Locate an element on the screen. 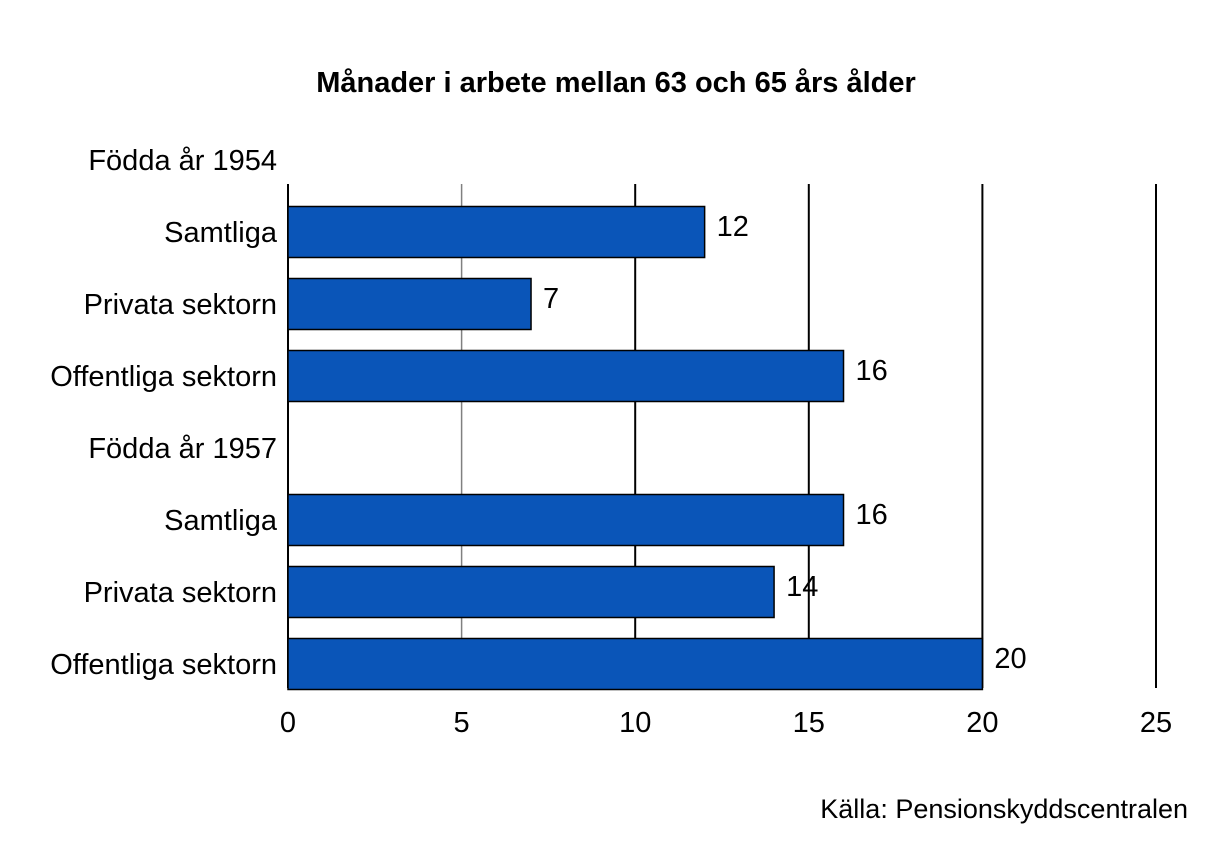  value-label: 12 is located at coordinates (733, 227).